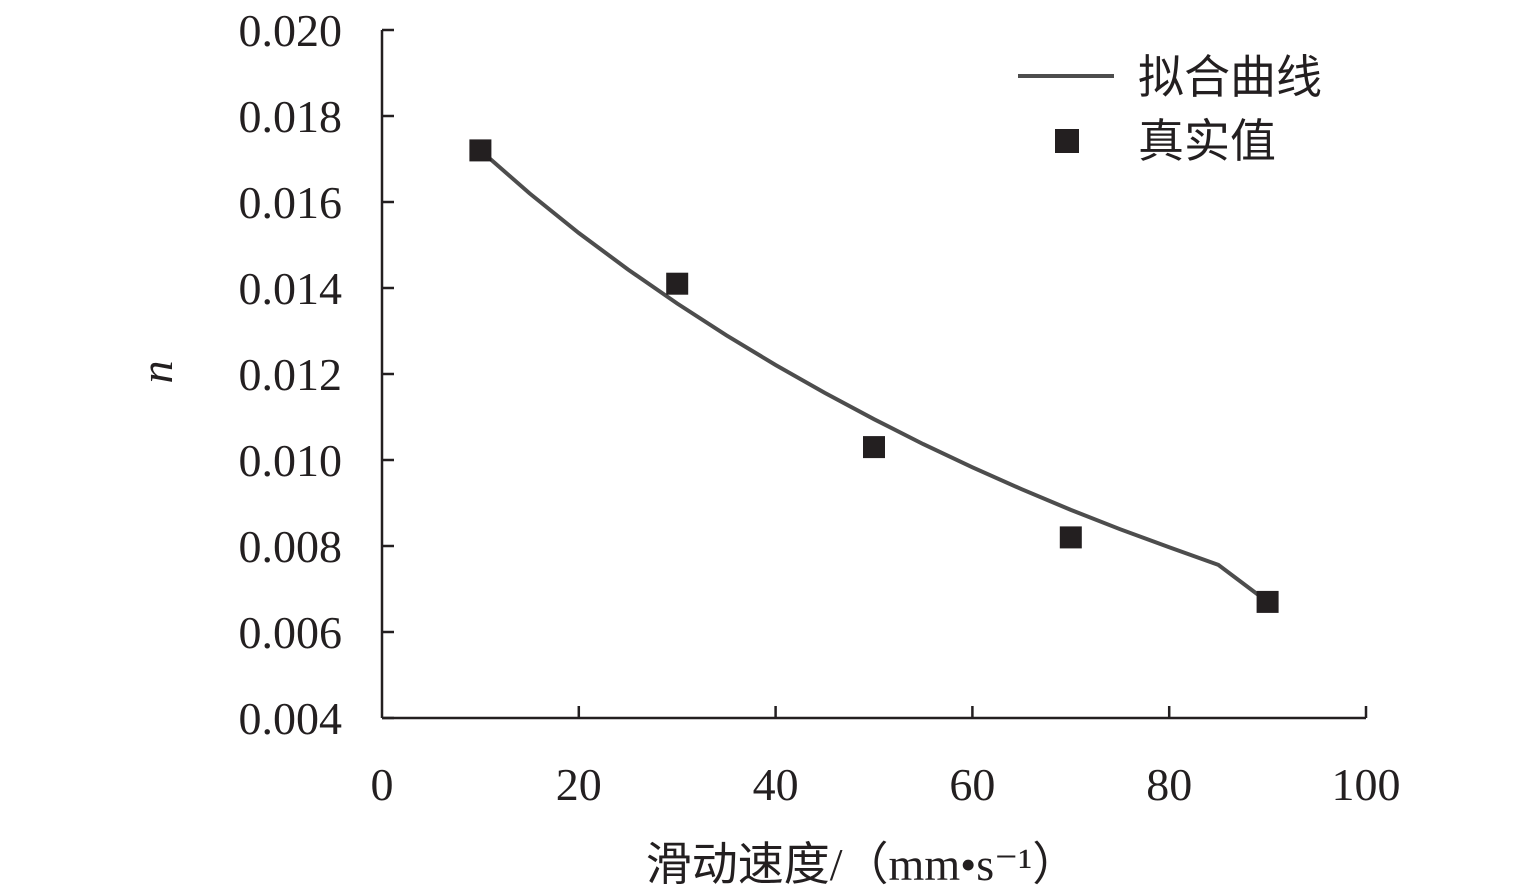  What do you see at coordinates (1170, 109) in the screenshot?
I see `legend: 拟合曲线 真实值` at bounding box center [1170, 109].